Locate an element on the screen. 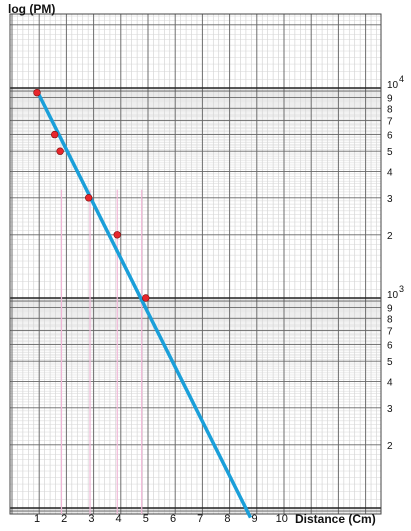  y-decade-exponent: 4 is located at coordinates (401, 79).